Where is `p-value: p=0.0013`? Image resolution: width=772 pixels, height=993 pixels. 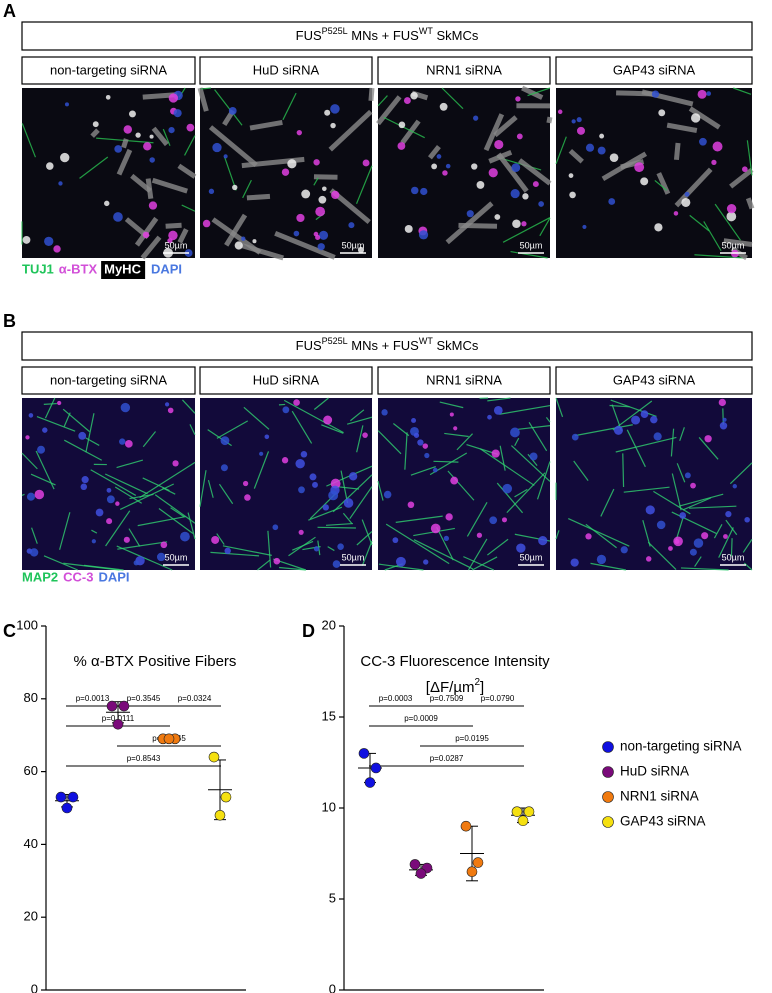
p-value: p=0.0013 is located at coordinates (93, 698).